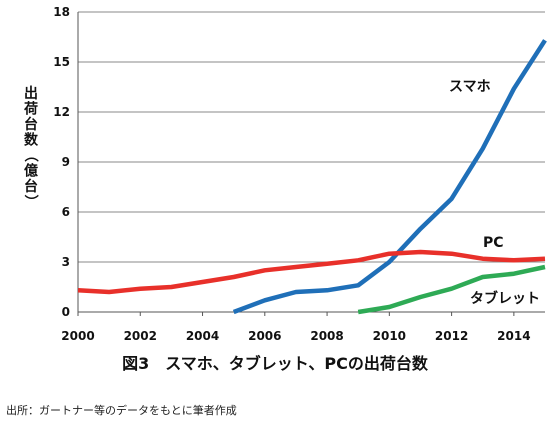  Describe the element at coordinates (30, 155) in the screenshot. I see `y-axis-label-char: （` at that location.